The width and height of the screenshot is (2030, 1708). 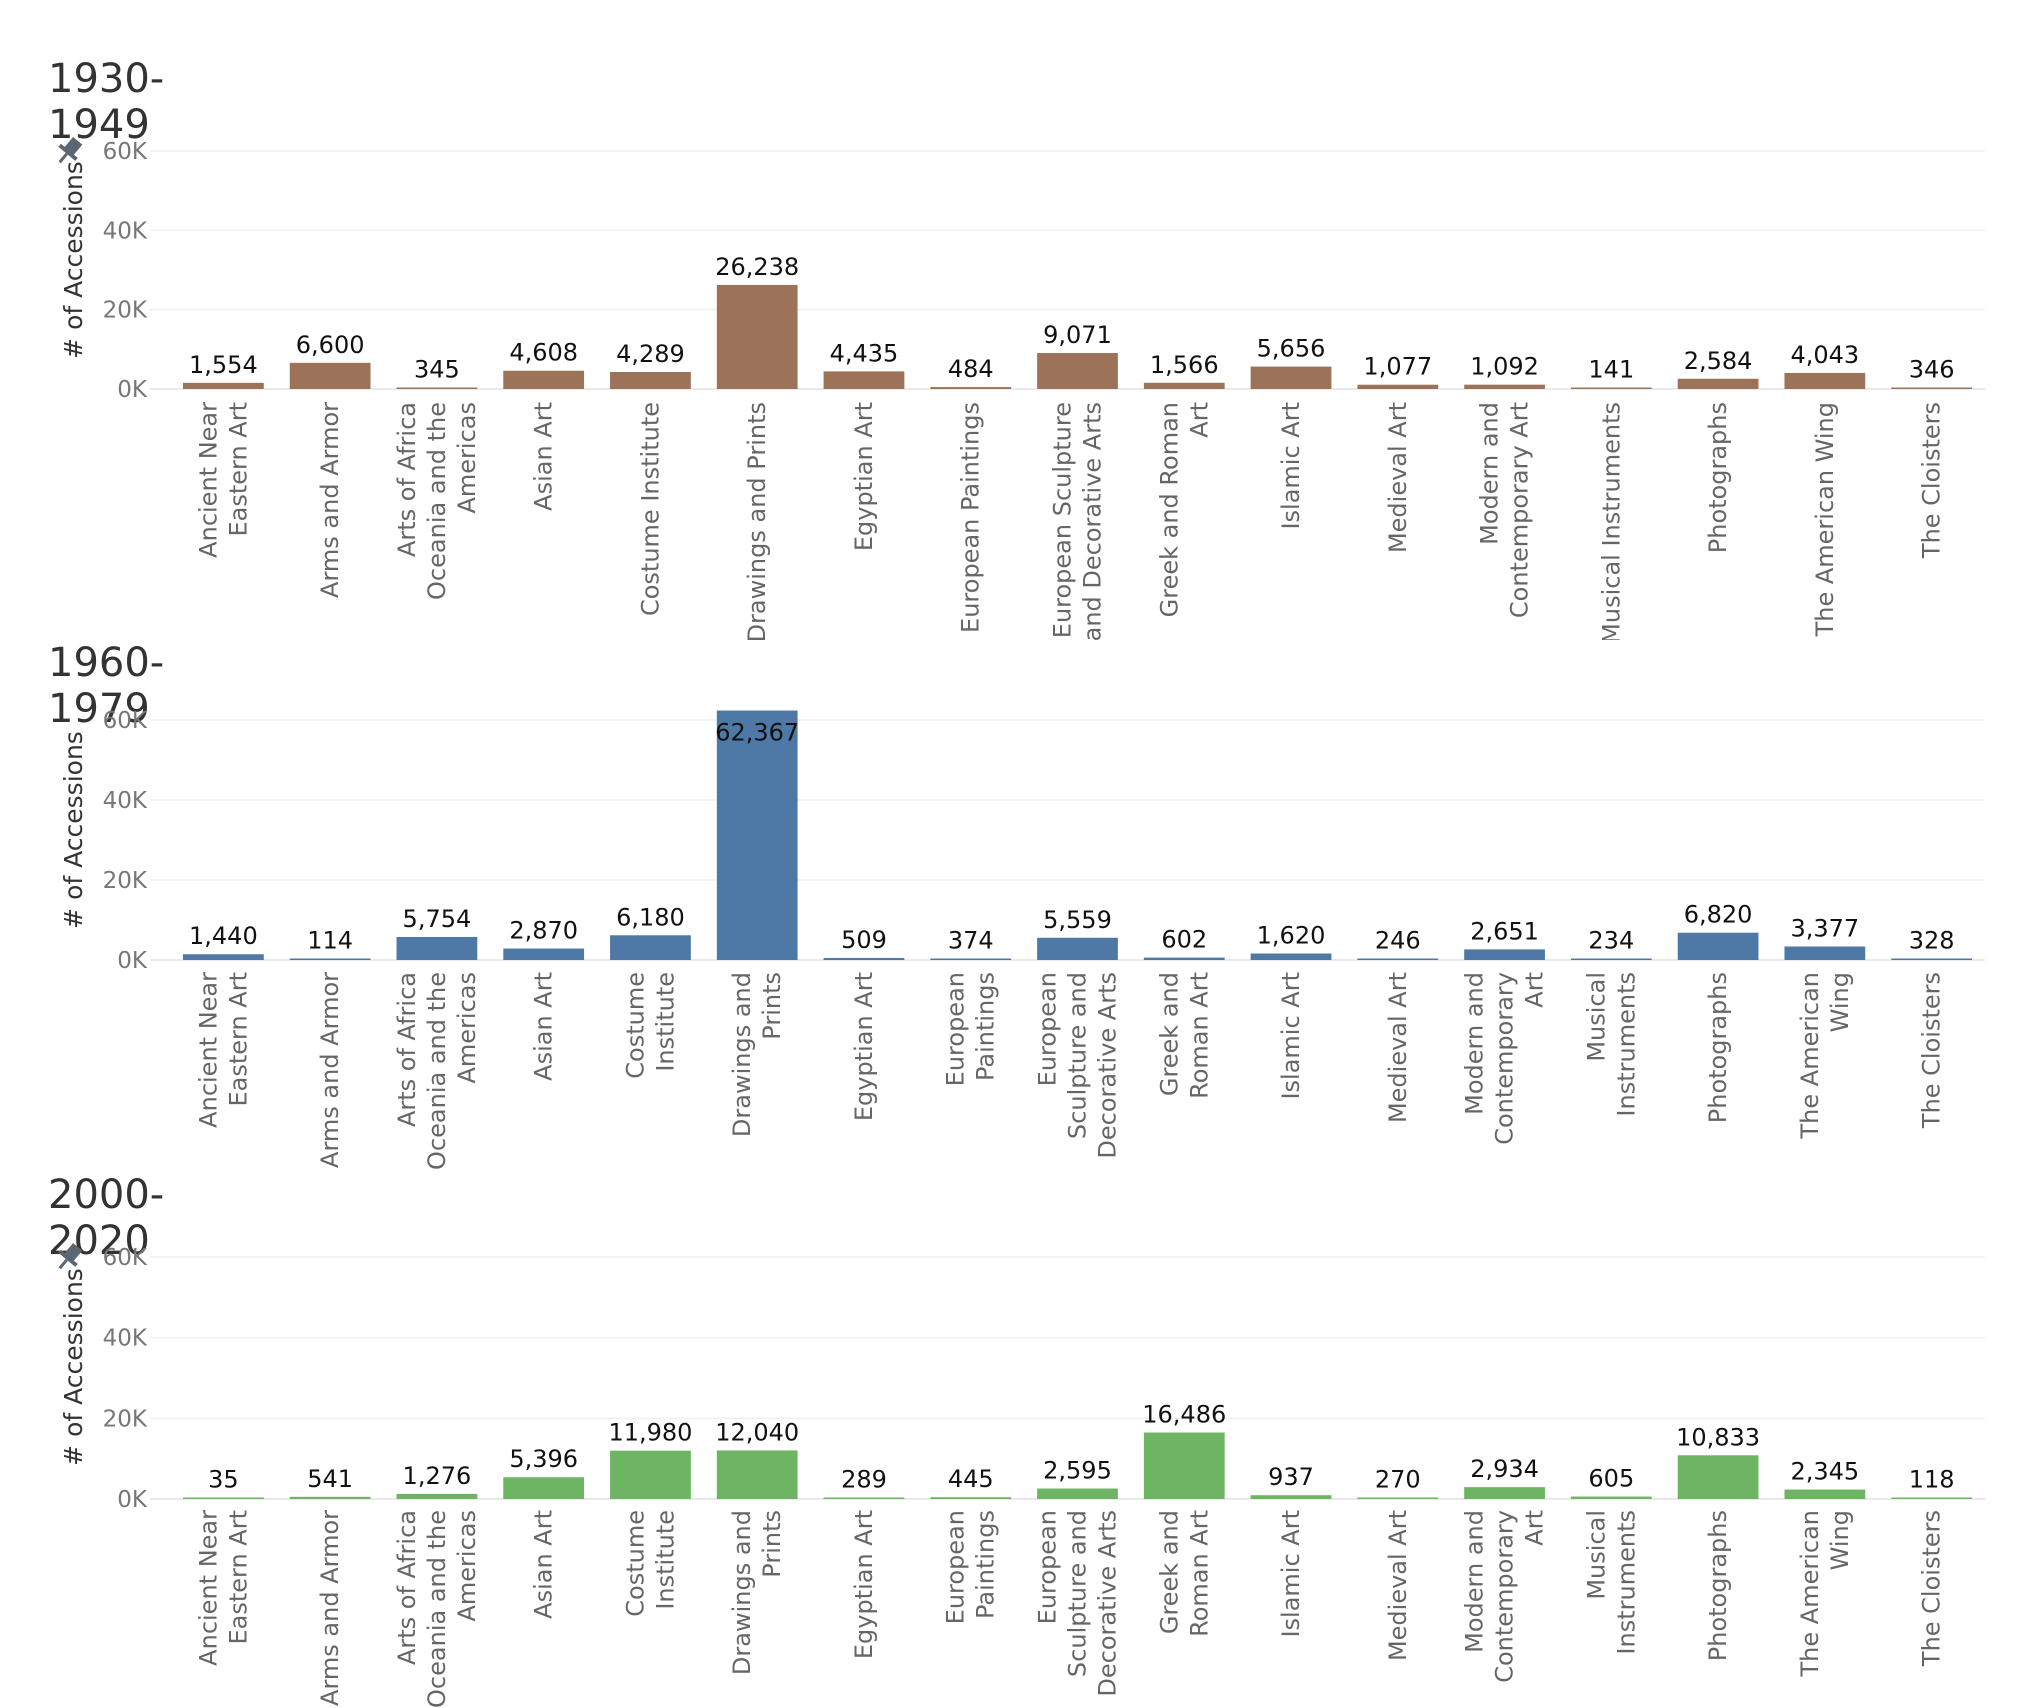 What do you see at coordinates (1596, 1017) in the screenshot?
I see `x-tick-label: Musical` at bounding box center [1596, 1017].